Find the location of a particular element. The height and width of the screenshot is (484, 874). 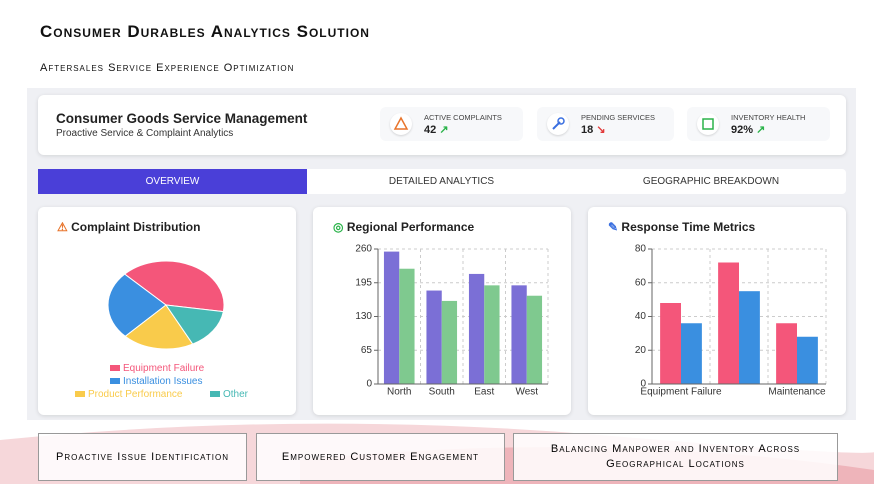

metric: PENDING SERVICES 18 ↘ is located at coordinates (605, 124).